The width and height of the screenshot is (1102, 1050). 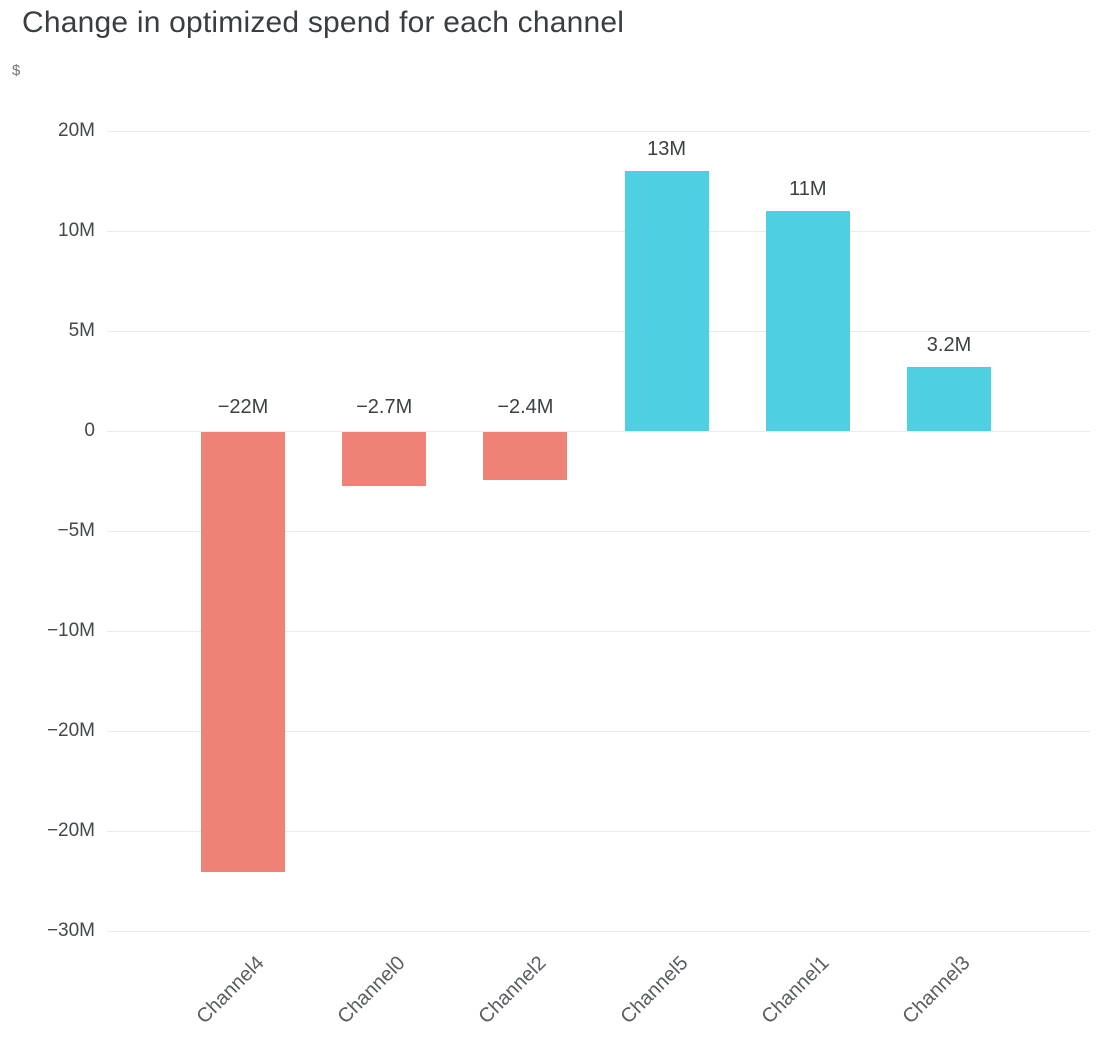 I want to click on x-tick-label: Channel0, so click(x=371, y=990).